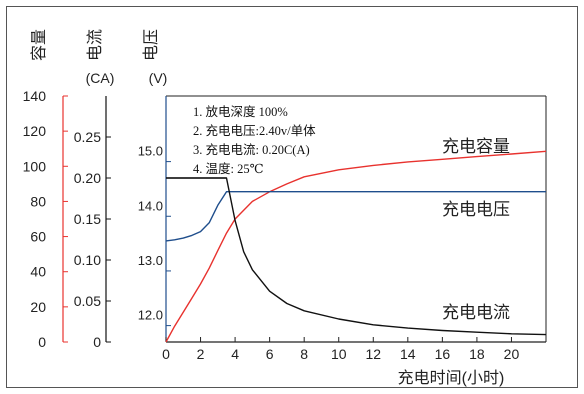 The width and height of the screenshot is (584, 394). Describe the element at coordinates (38, 237) in the screenshot. I see `capacity-tick-label: 60` at that location.